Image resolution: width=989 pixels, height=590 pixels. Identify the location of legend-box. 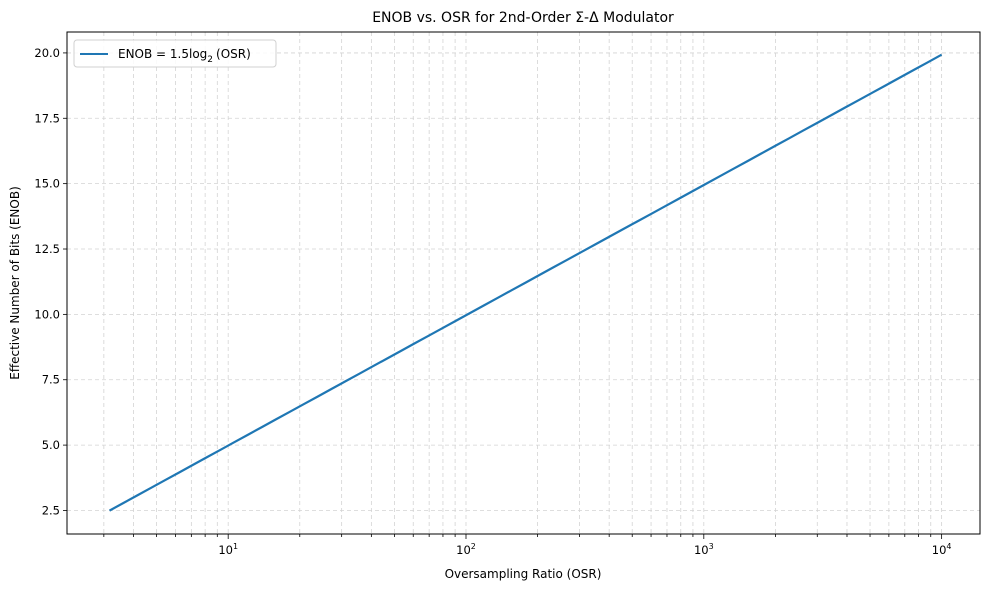
(175, 53).